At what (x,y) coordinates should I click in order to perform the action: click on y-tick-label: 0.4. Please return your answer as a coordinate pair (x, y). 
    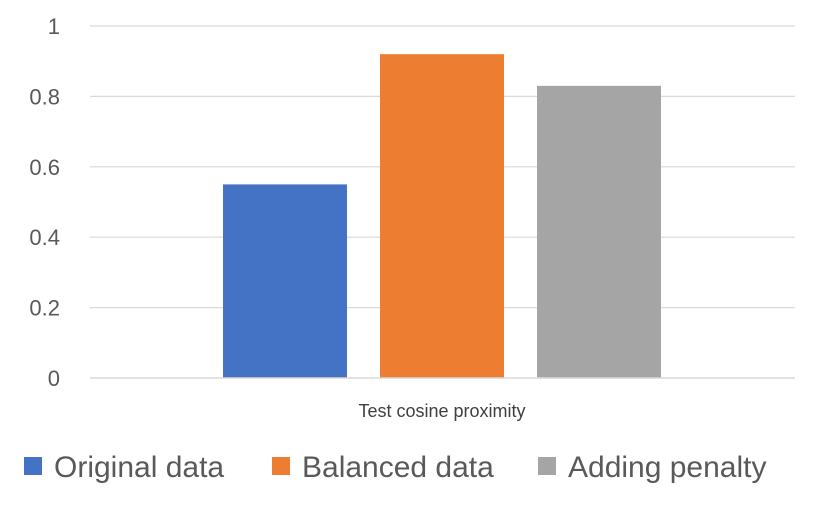
    Looking at the image, I should click on (44, 237).